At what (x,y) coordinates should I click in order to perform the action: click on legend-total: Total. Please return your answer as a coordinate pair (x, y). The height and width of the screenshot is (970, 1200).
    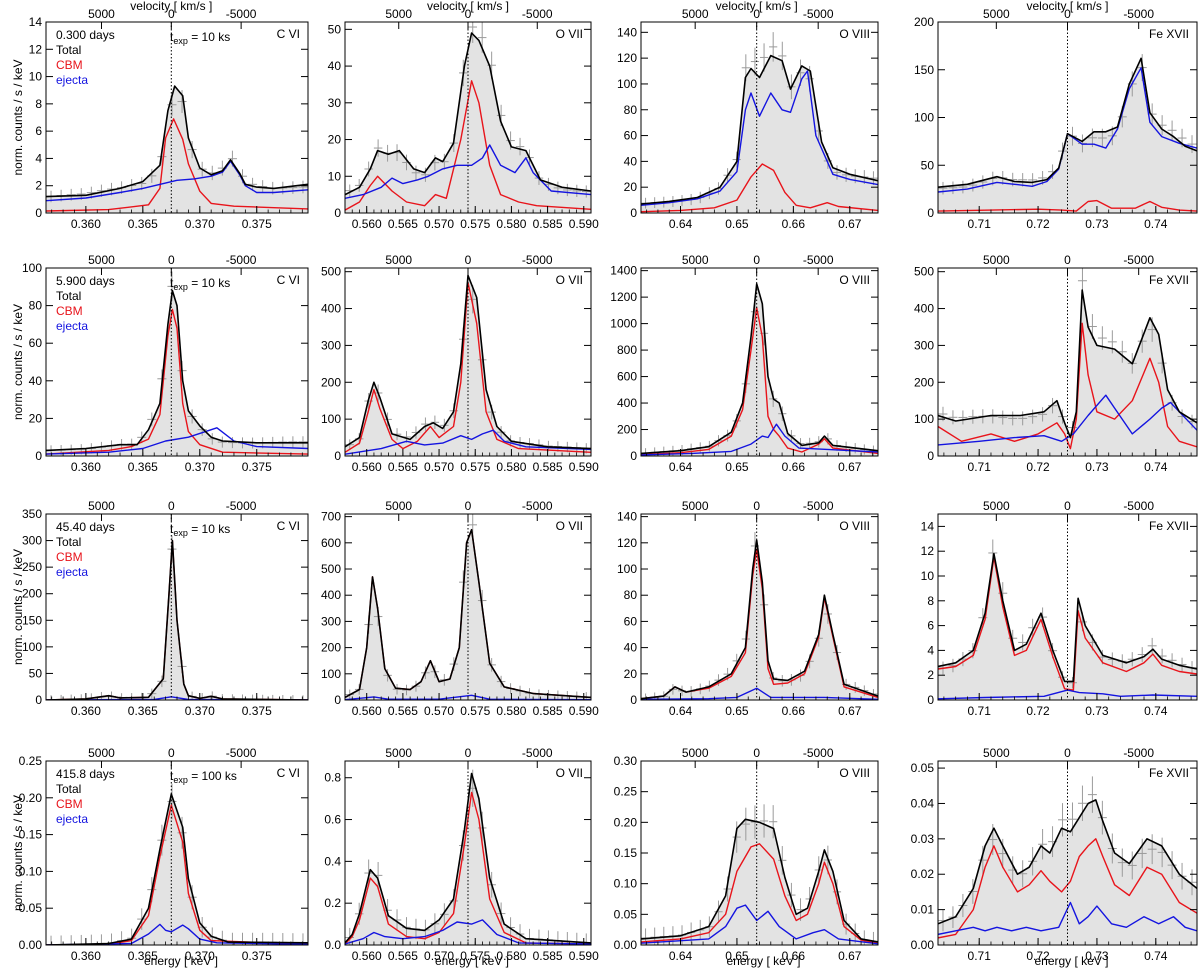
    Looking at the image, I should click on (68, 542).